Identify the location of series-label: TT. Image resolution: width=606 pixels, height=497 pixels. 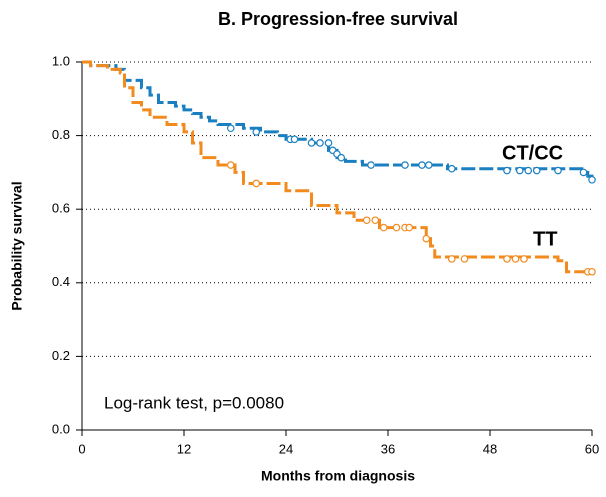
(545, 239).